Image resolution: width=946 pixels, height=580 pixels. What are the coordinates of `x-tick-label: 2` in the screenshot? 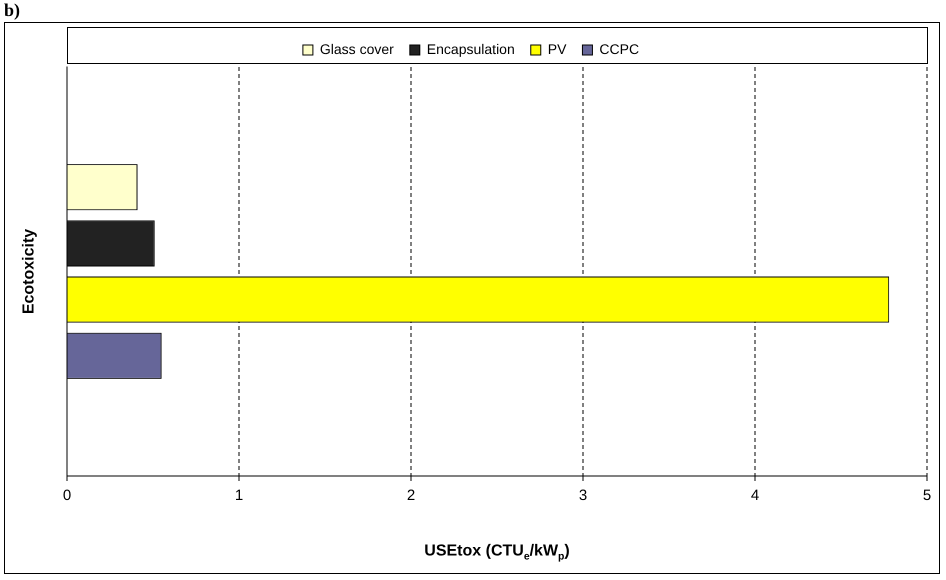 It's located at (411, 495).